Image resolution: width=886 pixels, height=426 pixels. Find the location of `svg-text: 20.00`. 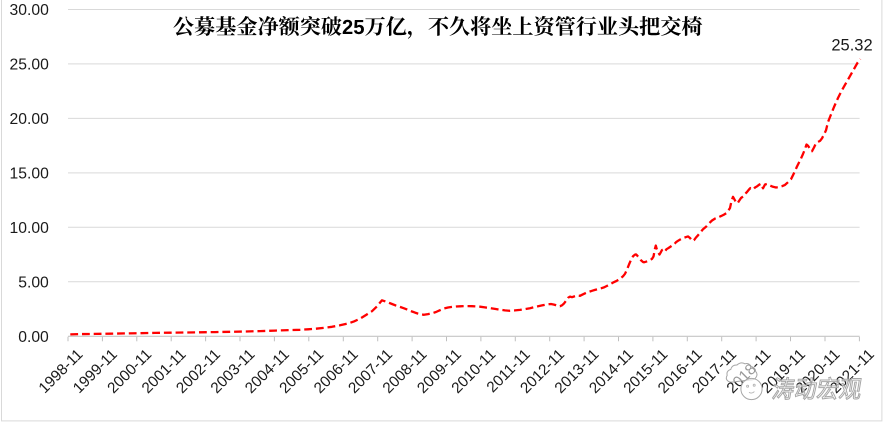

svg-text: 20.00 is located at coordinates (30, 119).